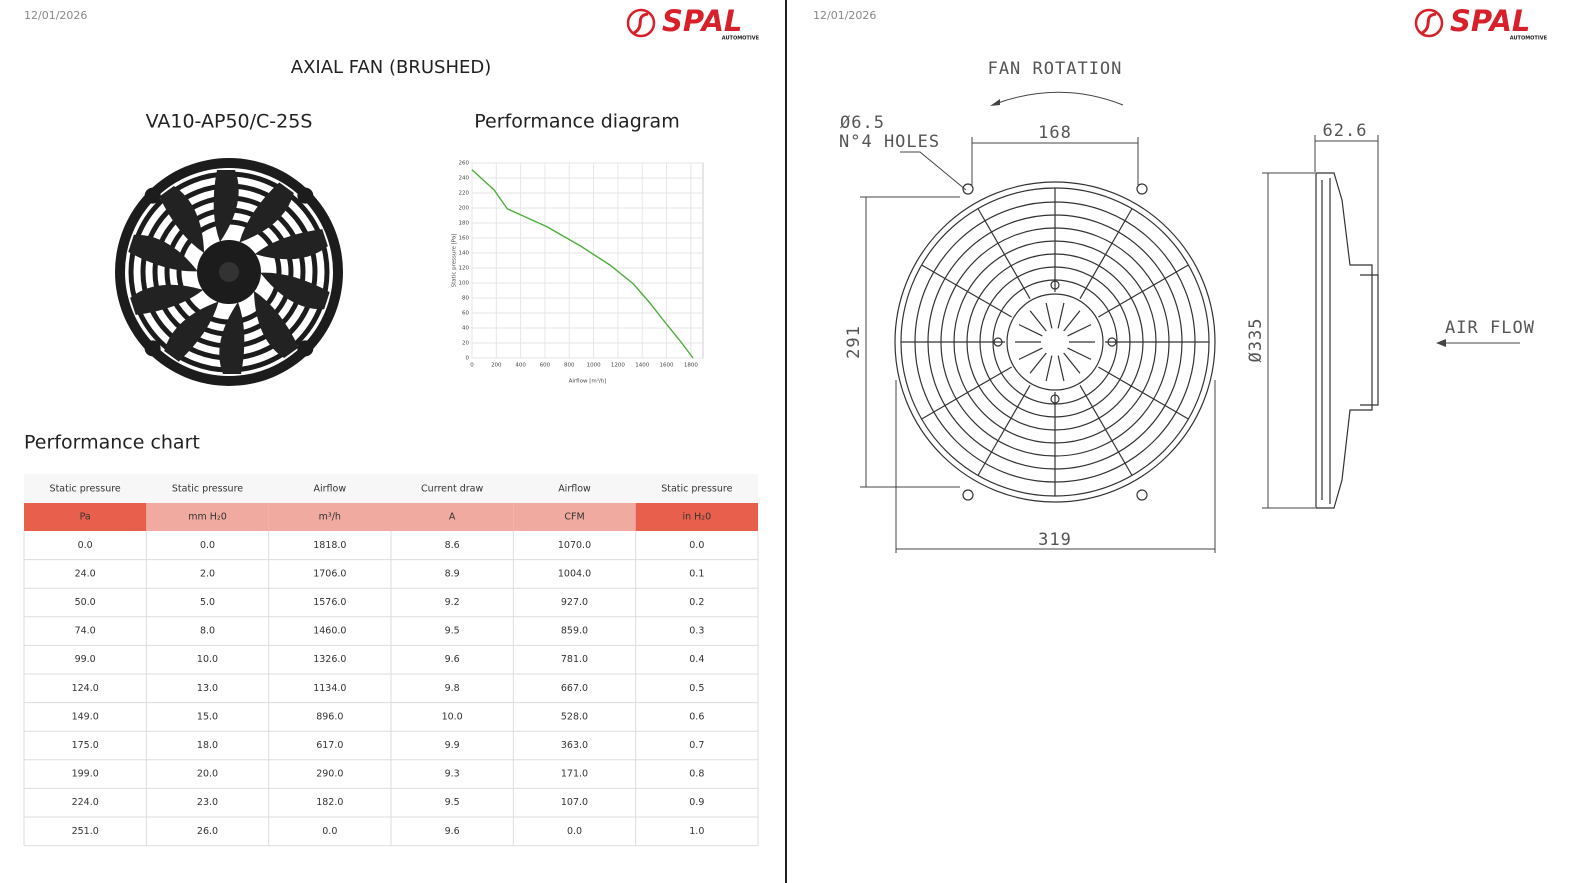 The width and height of the screenshot is (1581, 883). I want to click on dim-width: 319, so click(1055, 540).